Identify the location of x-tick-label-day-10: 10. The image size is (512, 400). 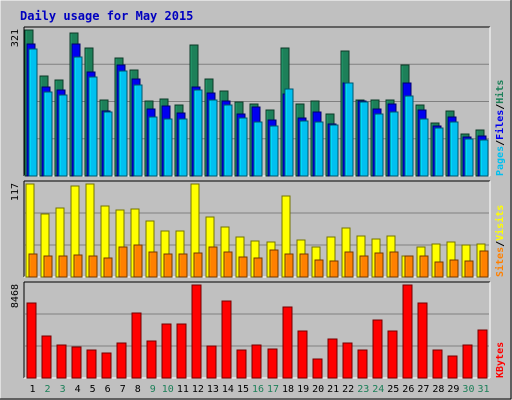
(168, 389).